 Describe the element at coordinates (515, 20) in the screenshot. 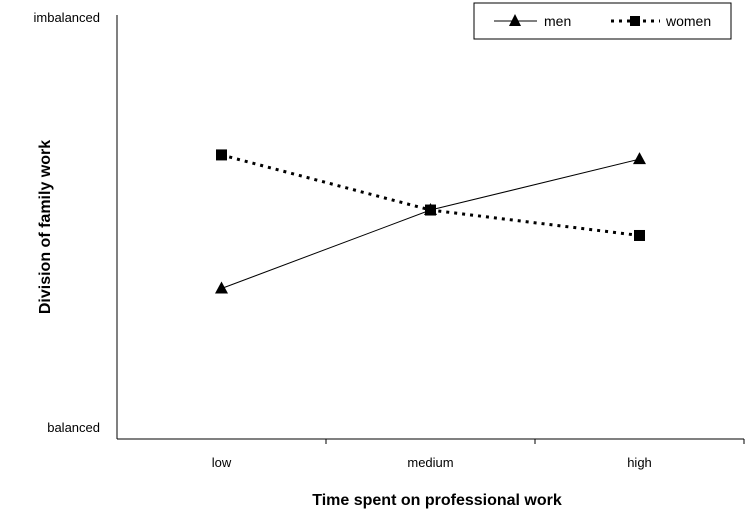

I see `legend-men-triangle-icon` at that location.